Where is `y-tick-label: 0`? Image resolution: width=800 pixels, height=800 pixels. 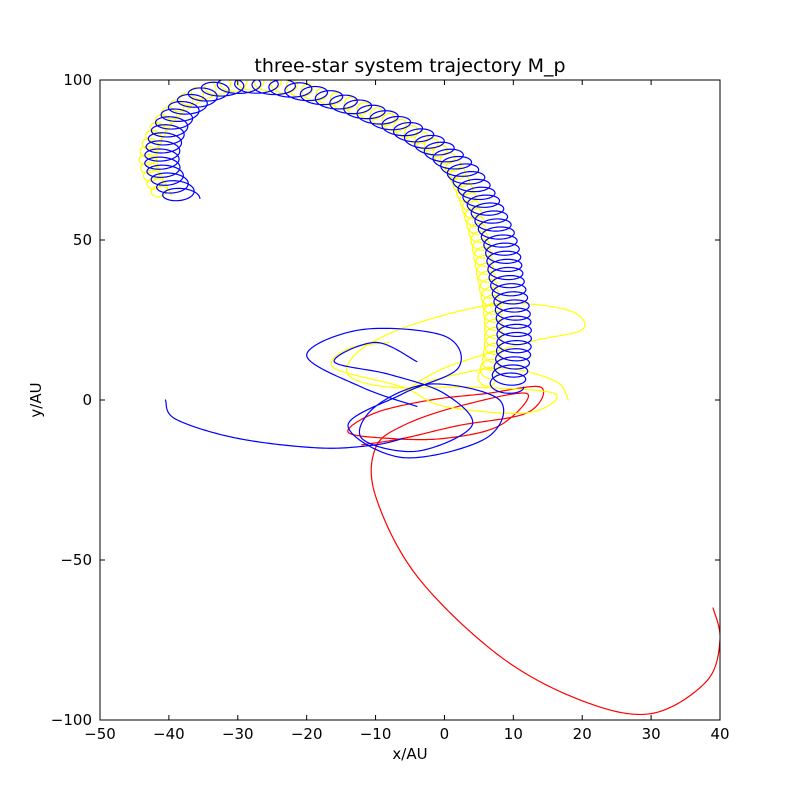 y-tick-label: 0 is located at coordinates (87, 400).